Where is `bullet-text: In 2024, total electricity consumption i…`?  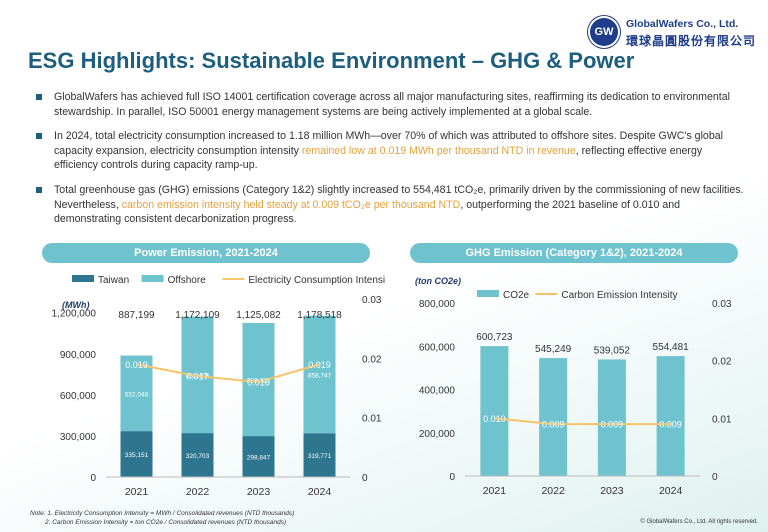 bullet-text: In 2024, total electricity consumption i… is located at coordinates (388, 143).